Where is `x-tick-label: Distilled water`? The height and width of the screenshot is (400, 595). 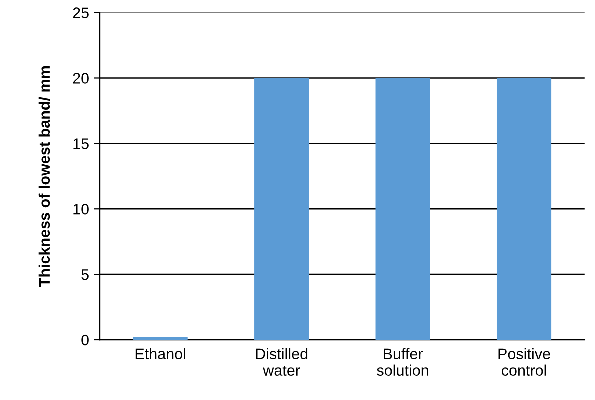 x-tick-label: Distilled water is located at coordinates (282, 362).